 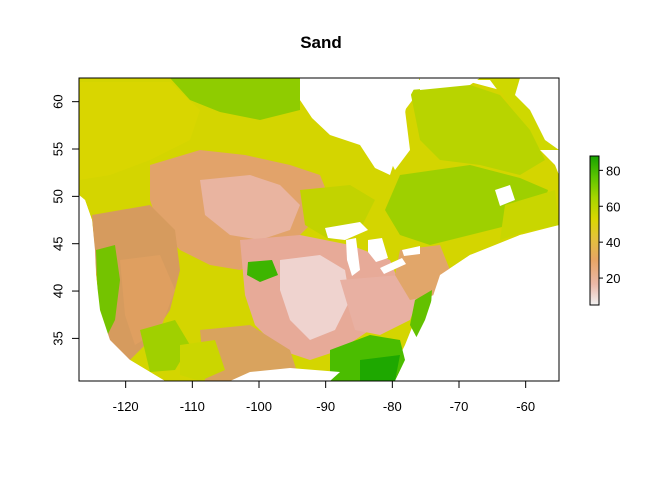 What do you see at coordinates (613, 278) in the screenshot?
I see `legend-tick-label: 20` at bounding box center [613, 278].